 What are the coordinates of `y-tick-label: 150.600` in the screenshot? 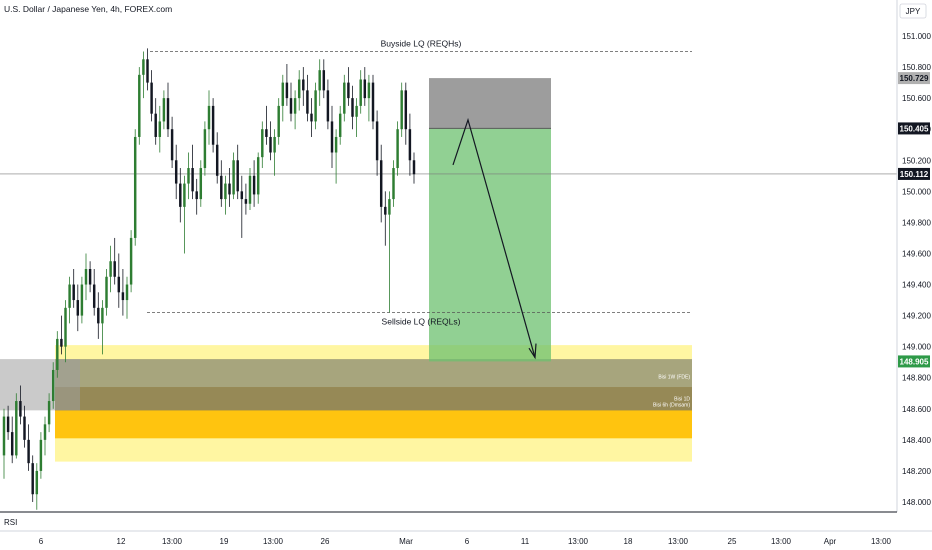 It's located at (916, 98).